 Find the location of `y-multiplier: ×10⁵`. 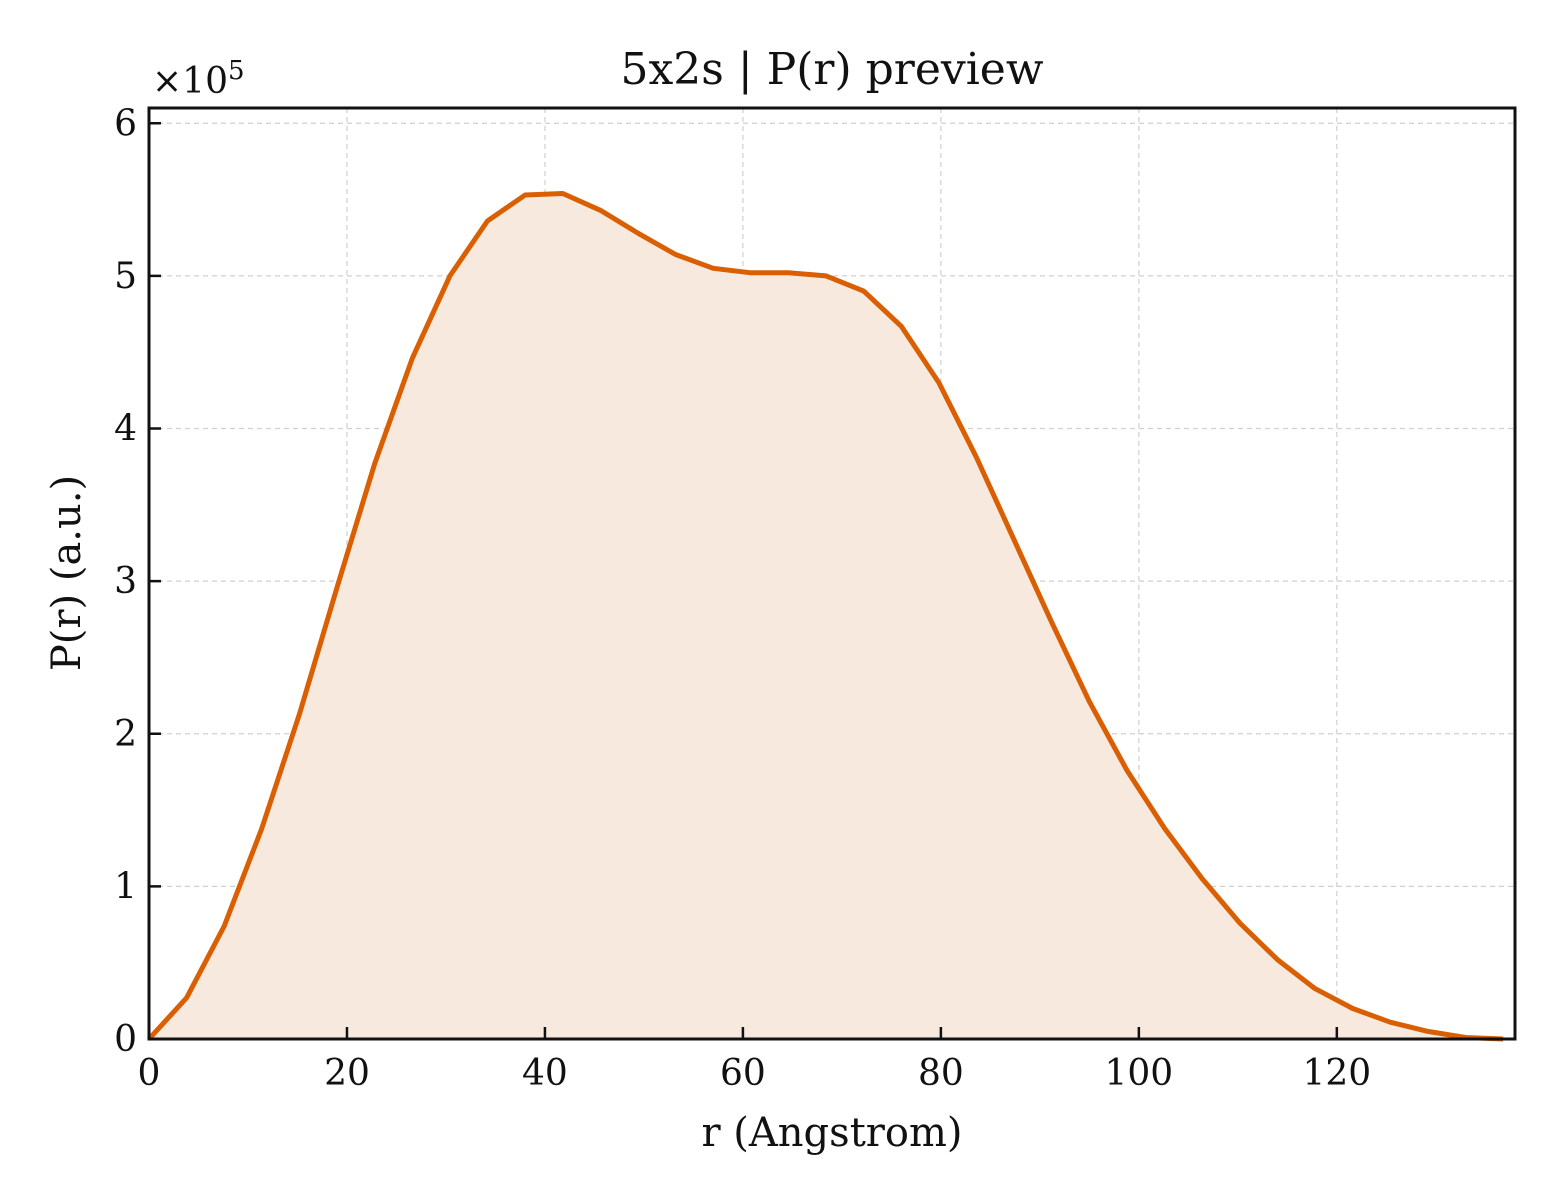

y-multiplier: ×10⁵ is located at coordinates (198, 79).